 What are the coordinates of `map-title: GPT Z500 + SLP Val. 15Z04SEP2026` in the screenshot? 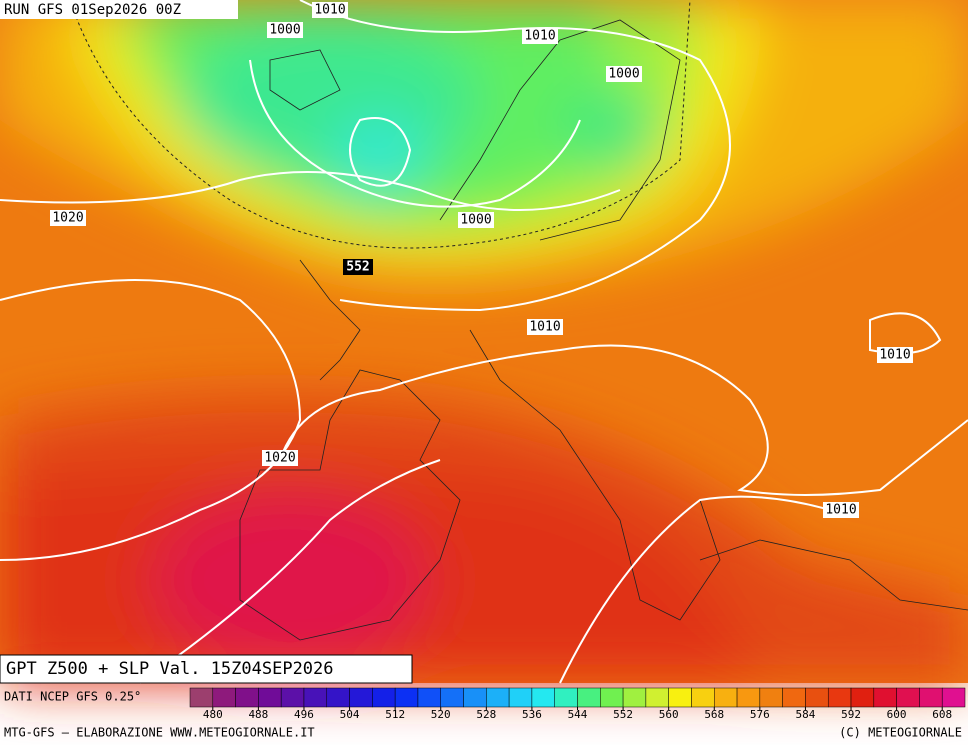 It's located at (170, 669).